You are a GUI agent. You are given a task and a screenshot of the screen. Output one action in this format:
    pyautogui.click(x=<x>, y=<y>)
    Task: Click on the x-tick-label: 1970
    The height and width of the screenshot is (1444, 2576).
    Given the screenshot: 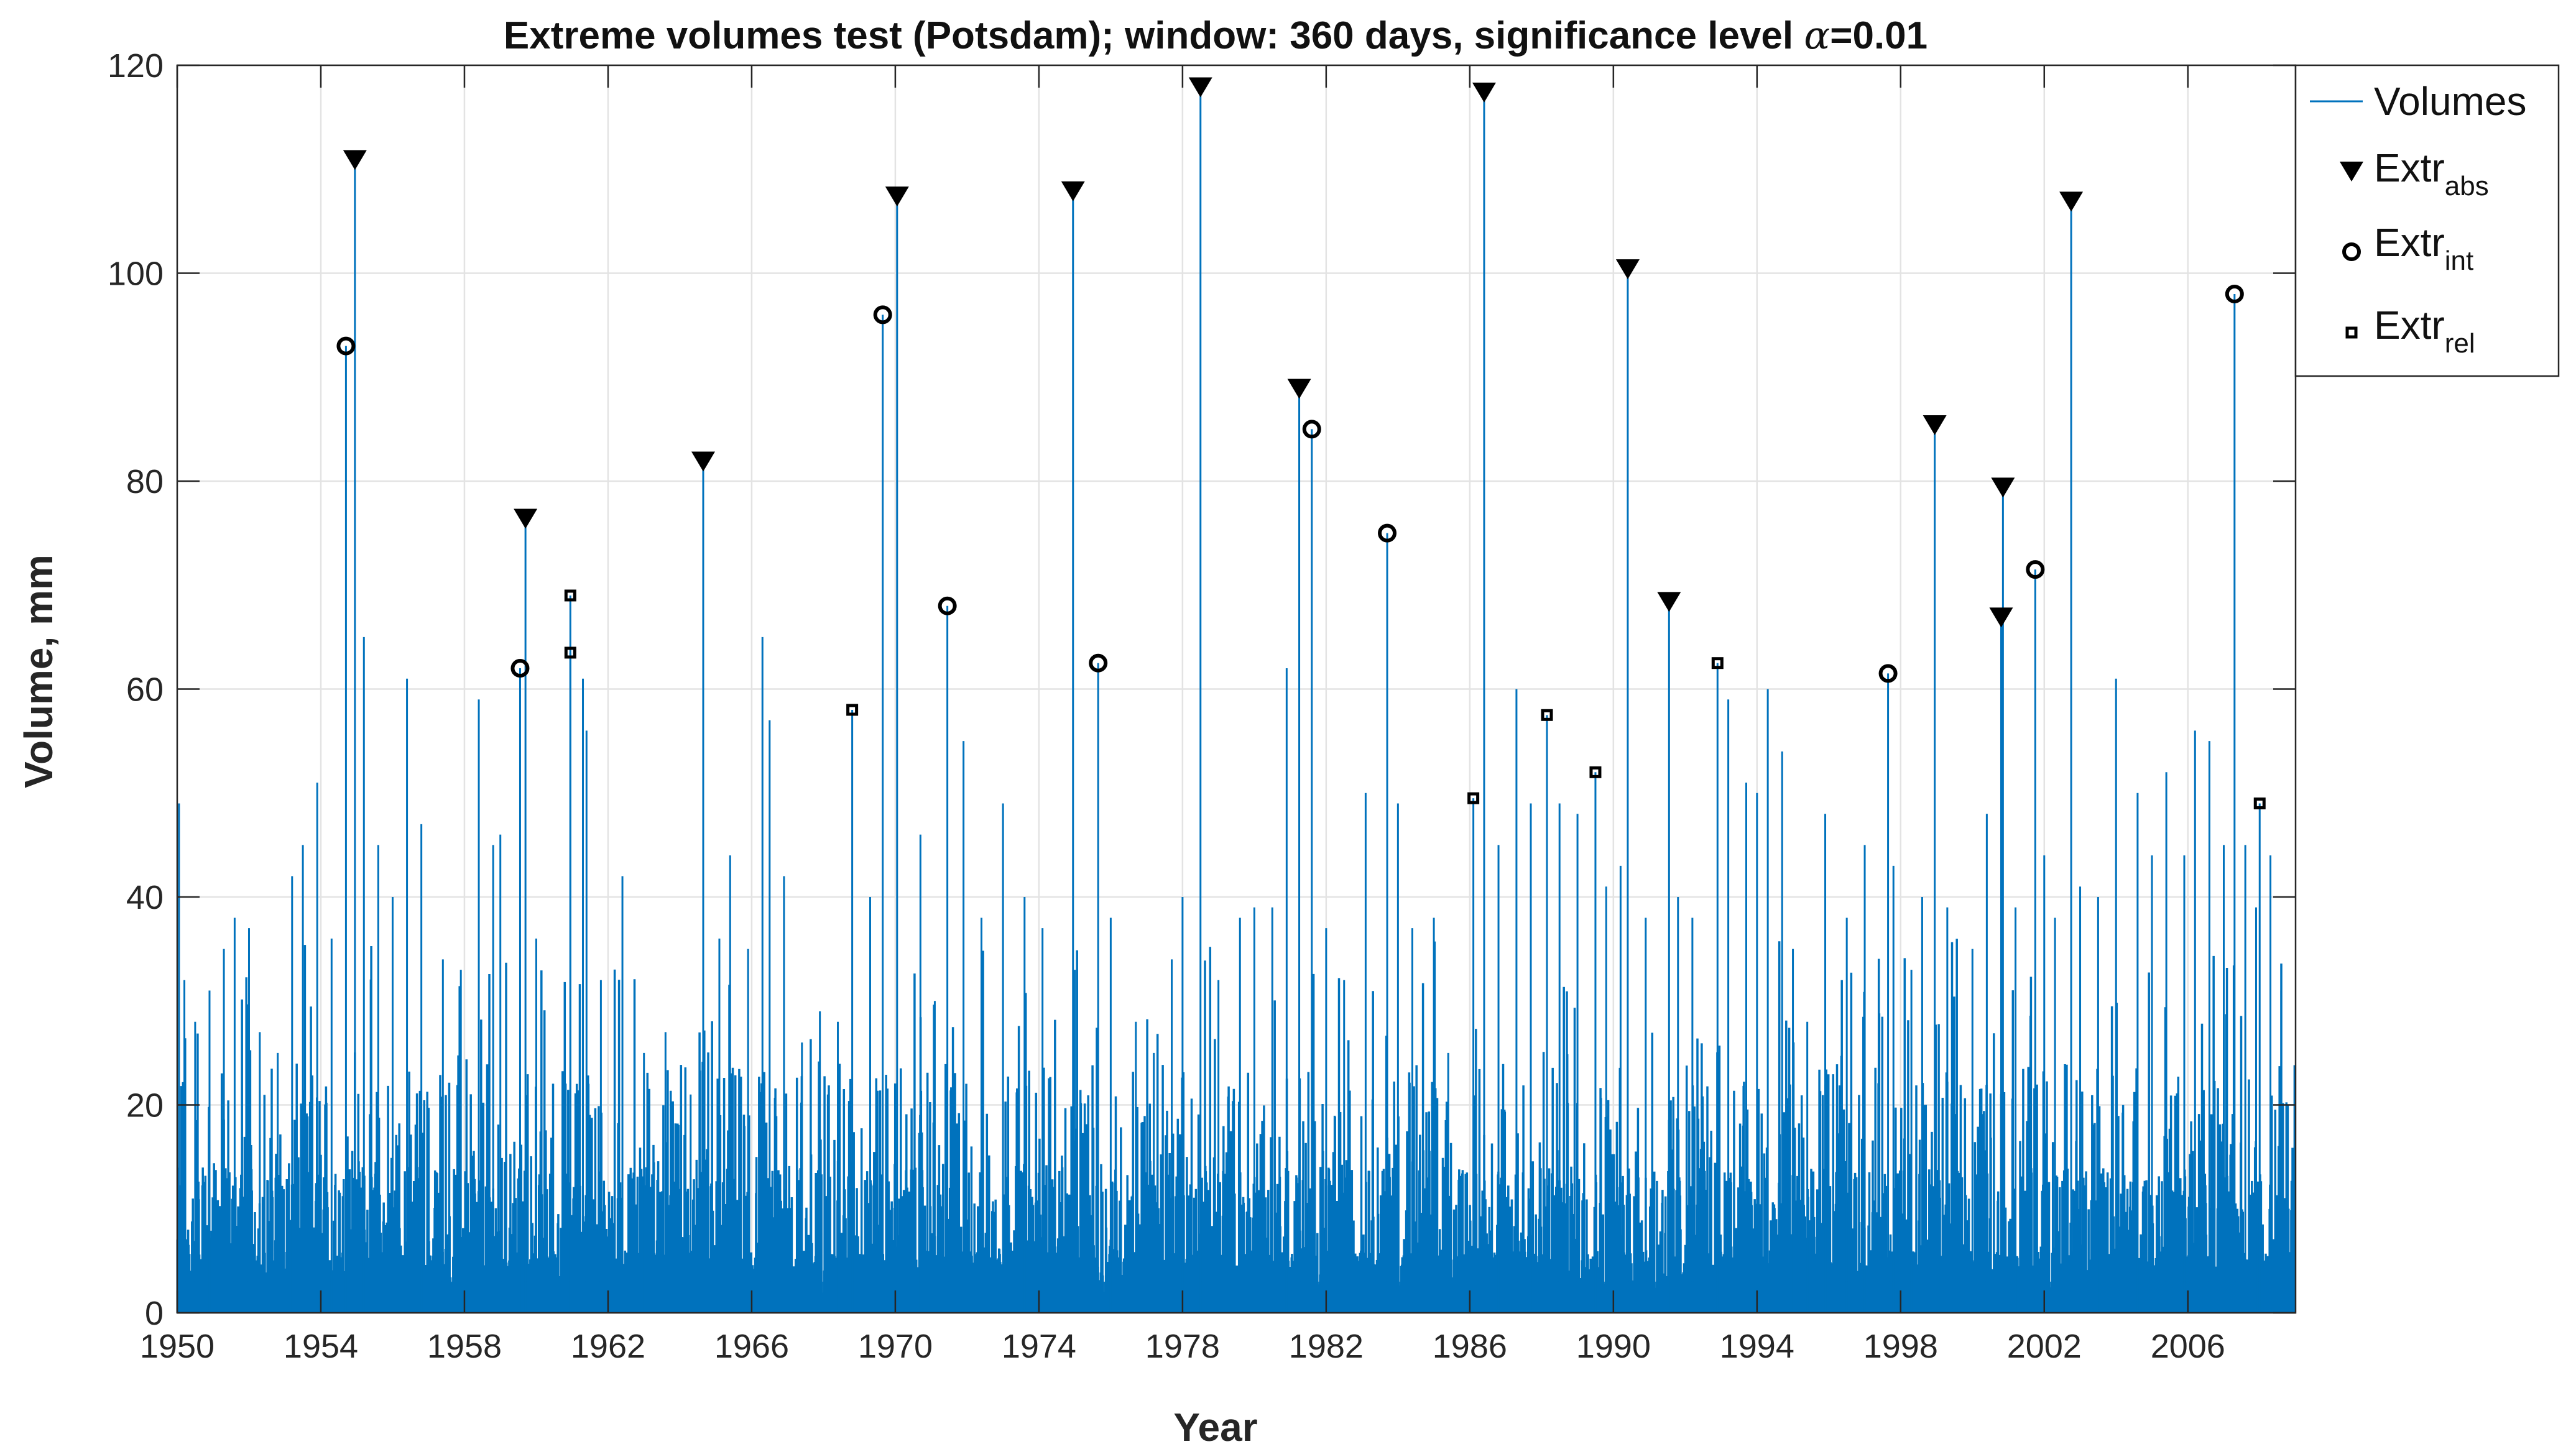 What is the action you would take?
    pyautogui.click(x=895, y=1346)
    